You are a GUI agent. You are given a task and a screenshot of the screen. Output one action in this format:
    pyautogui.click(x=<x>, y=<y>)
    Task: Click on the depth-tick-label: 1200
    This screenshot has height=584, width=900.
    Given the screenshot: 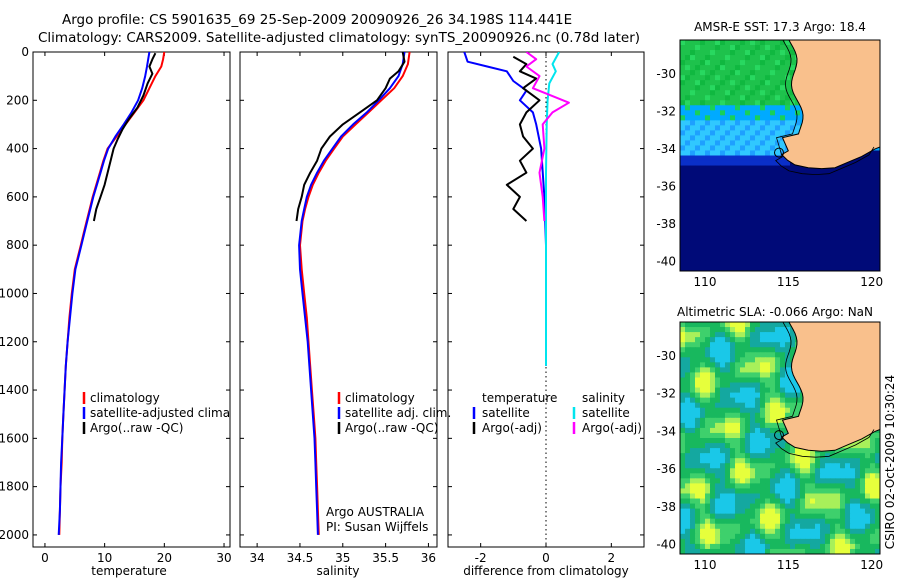 What is the action you would take?
    pyautogui.click(x=14, y=342)
    